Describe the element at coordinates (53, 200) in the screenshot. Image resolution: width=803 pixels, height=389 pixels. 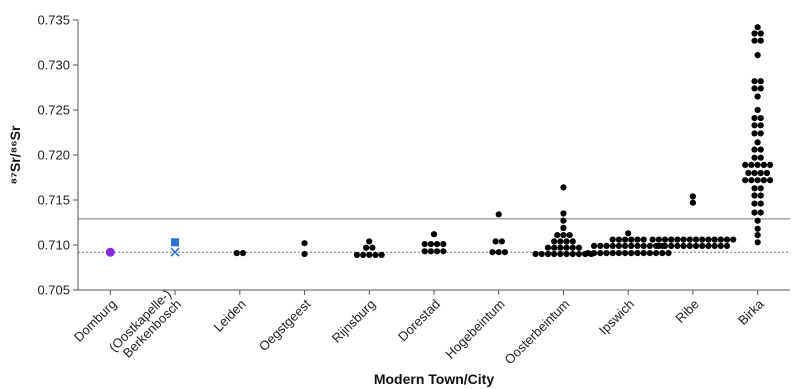
I see `y-tick-label: 0.715` at that location.